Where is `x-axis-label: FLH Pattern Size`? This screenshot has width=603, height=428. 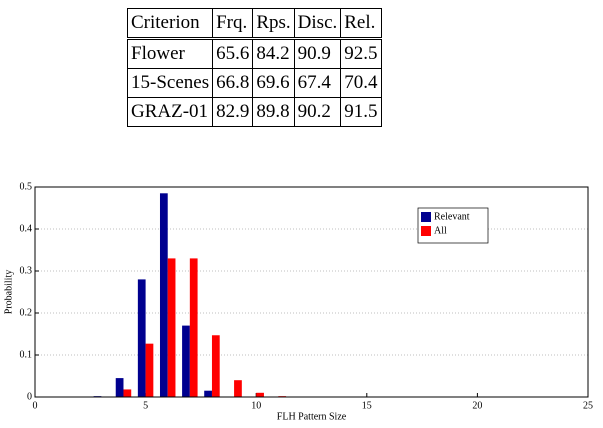 x-axis-label: FLH Pattern Size is located at coordinates (312, 416).